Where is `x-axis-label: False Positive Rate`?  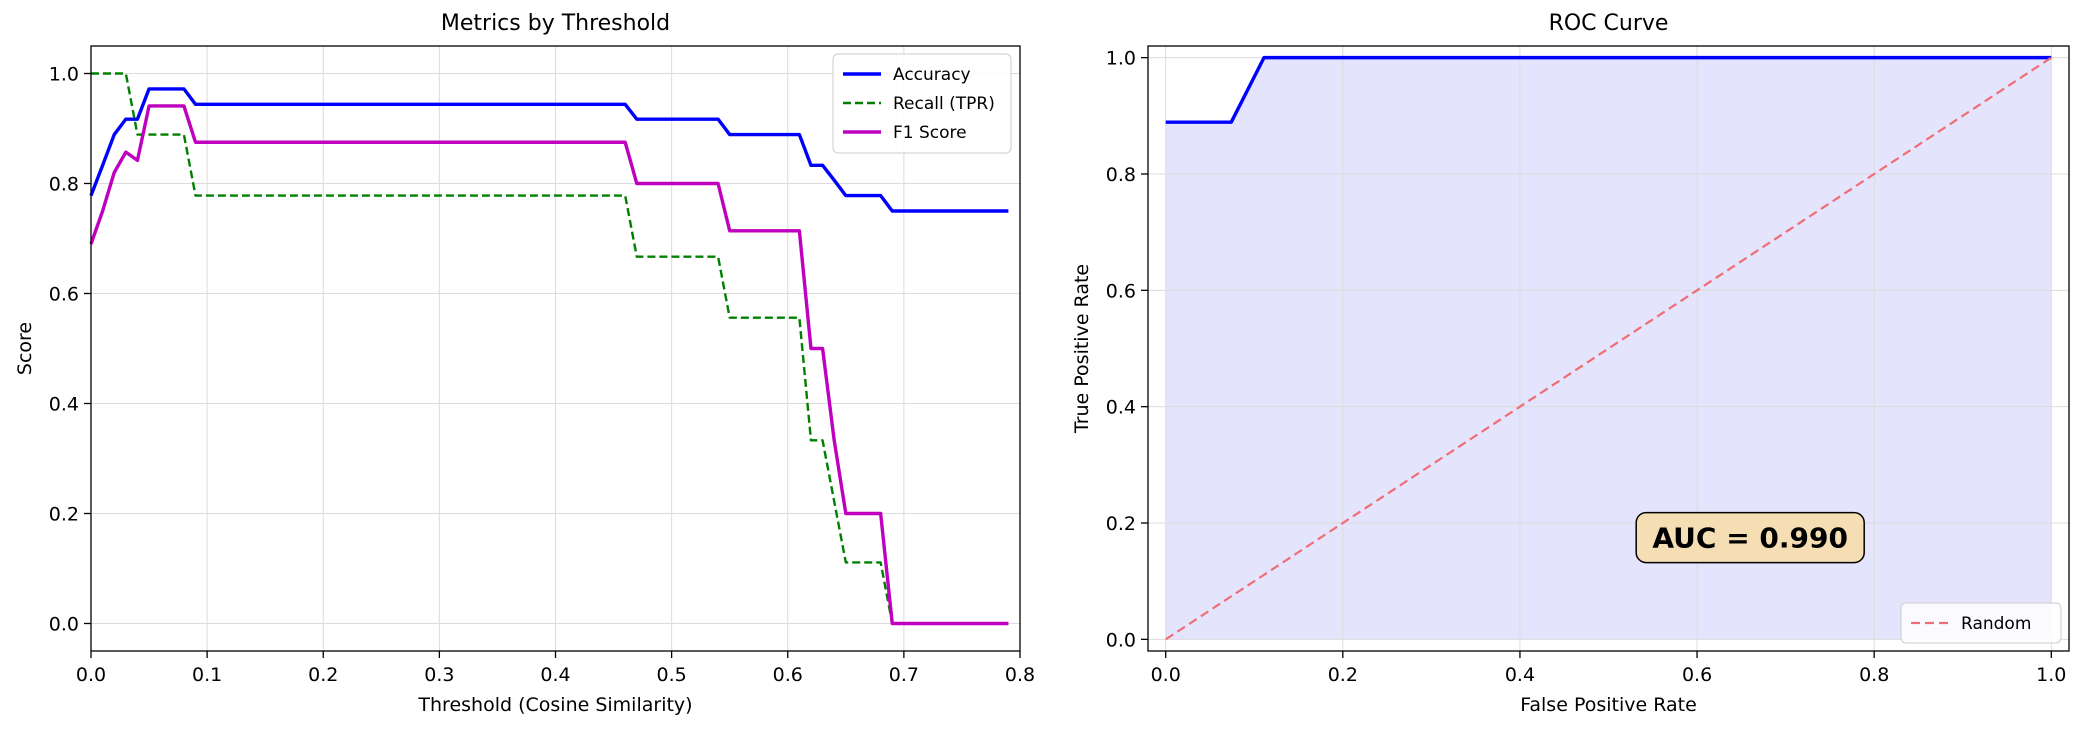
x-axis-label: False Positive Rate is located at coordinates (1608, 705).